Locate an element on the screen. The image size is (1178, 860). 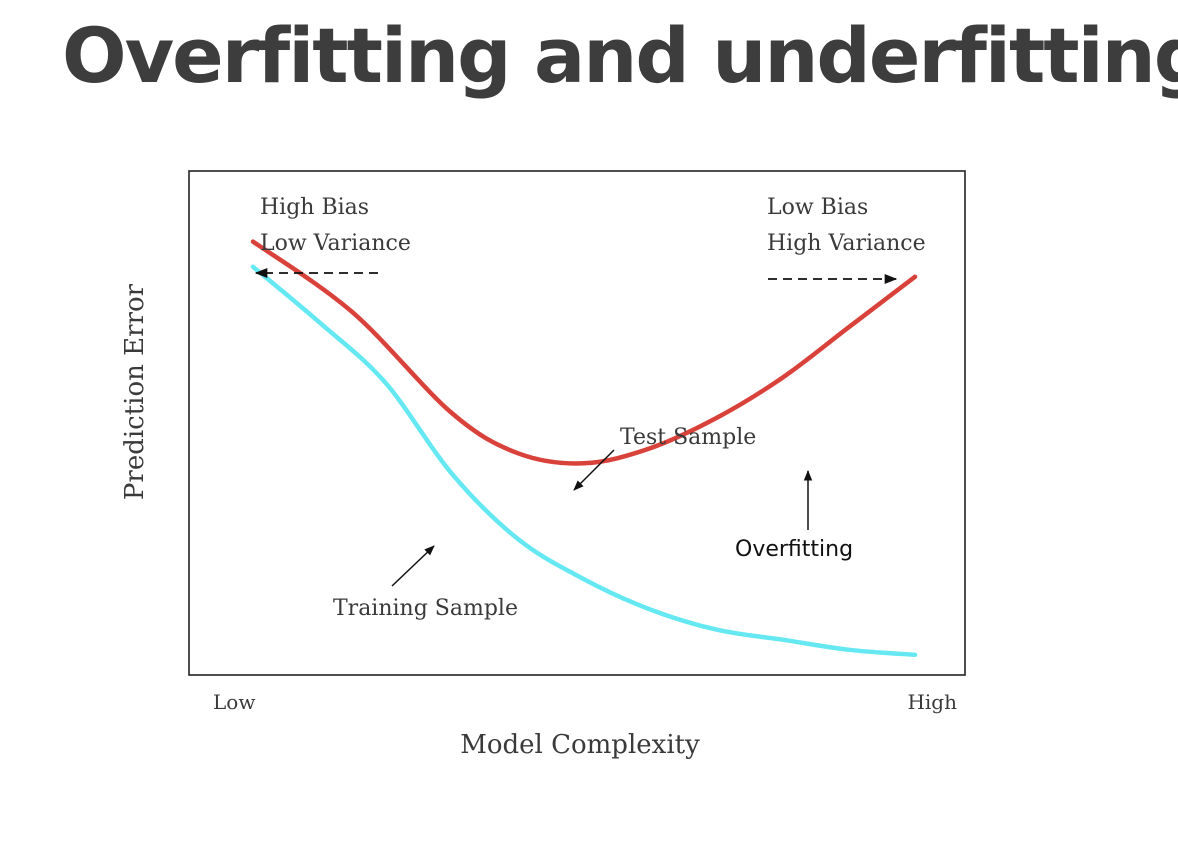
right-regime-line-1: Low Bias is located at coordinates (817, 207).